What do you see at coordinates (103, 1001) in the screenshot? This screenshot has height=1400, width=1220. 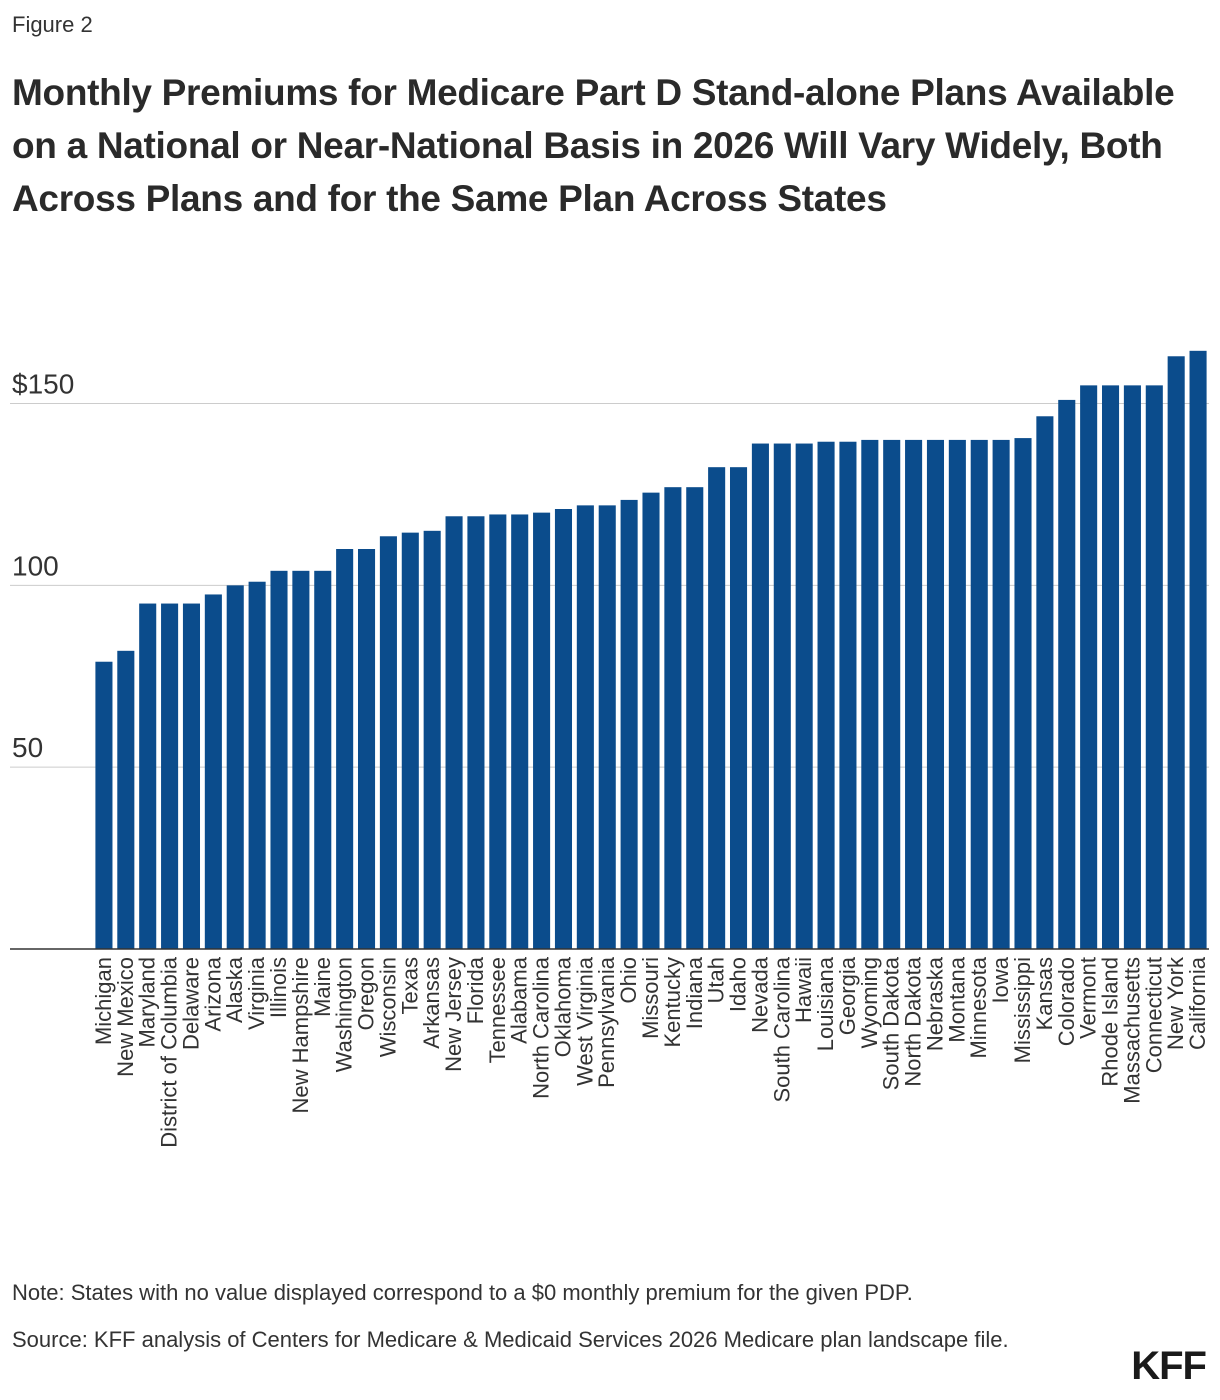 I see `category-label: Michigan` at bounding box center [103, 1001].